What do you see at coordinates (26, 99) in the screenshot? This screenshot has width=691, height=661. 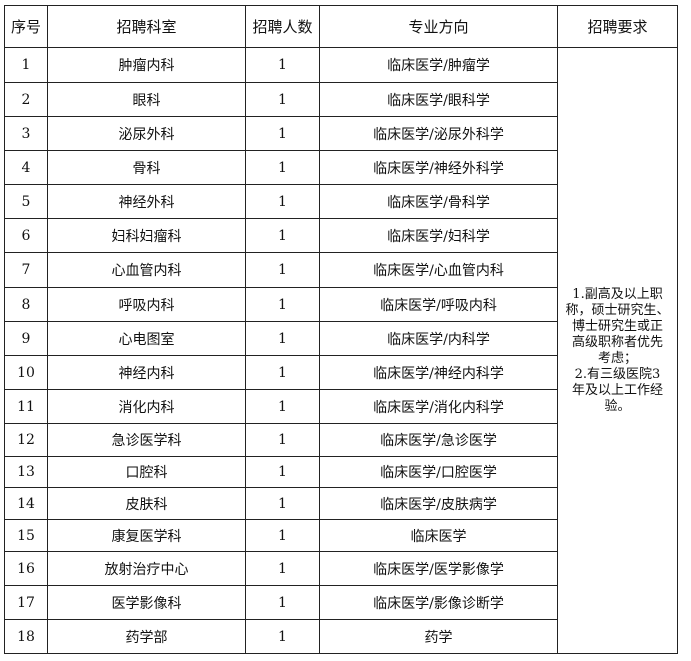 I see `row-number: 2` at bounding box center [26, 99].